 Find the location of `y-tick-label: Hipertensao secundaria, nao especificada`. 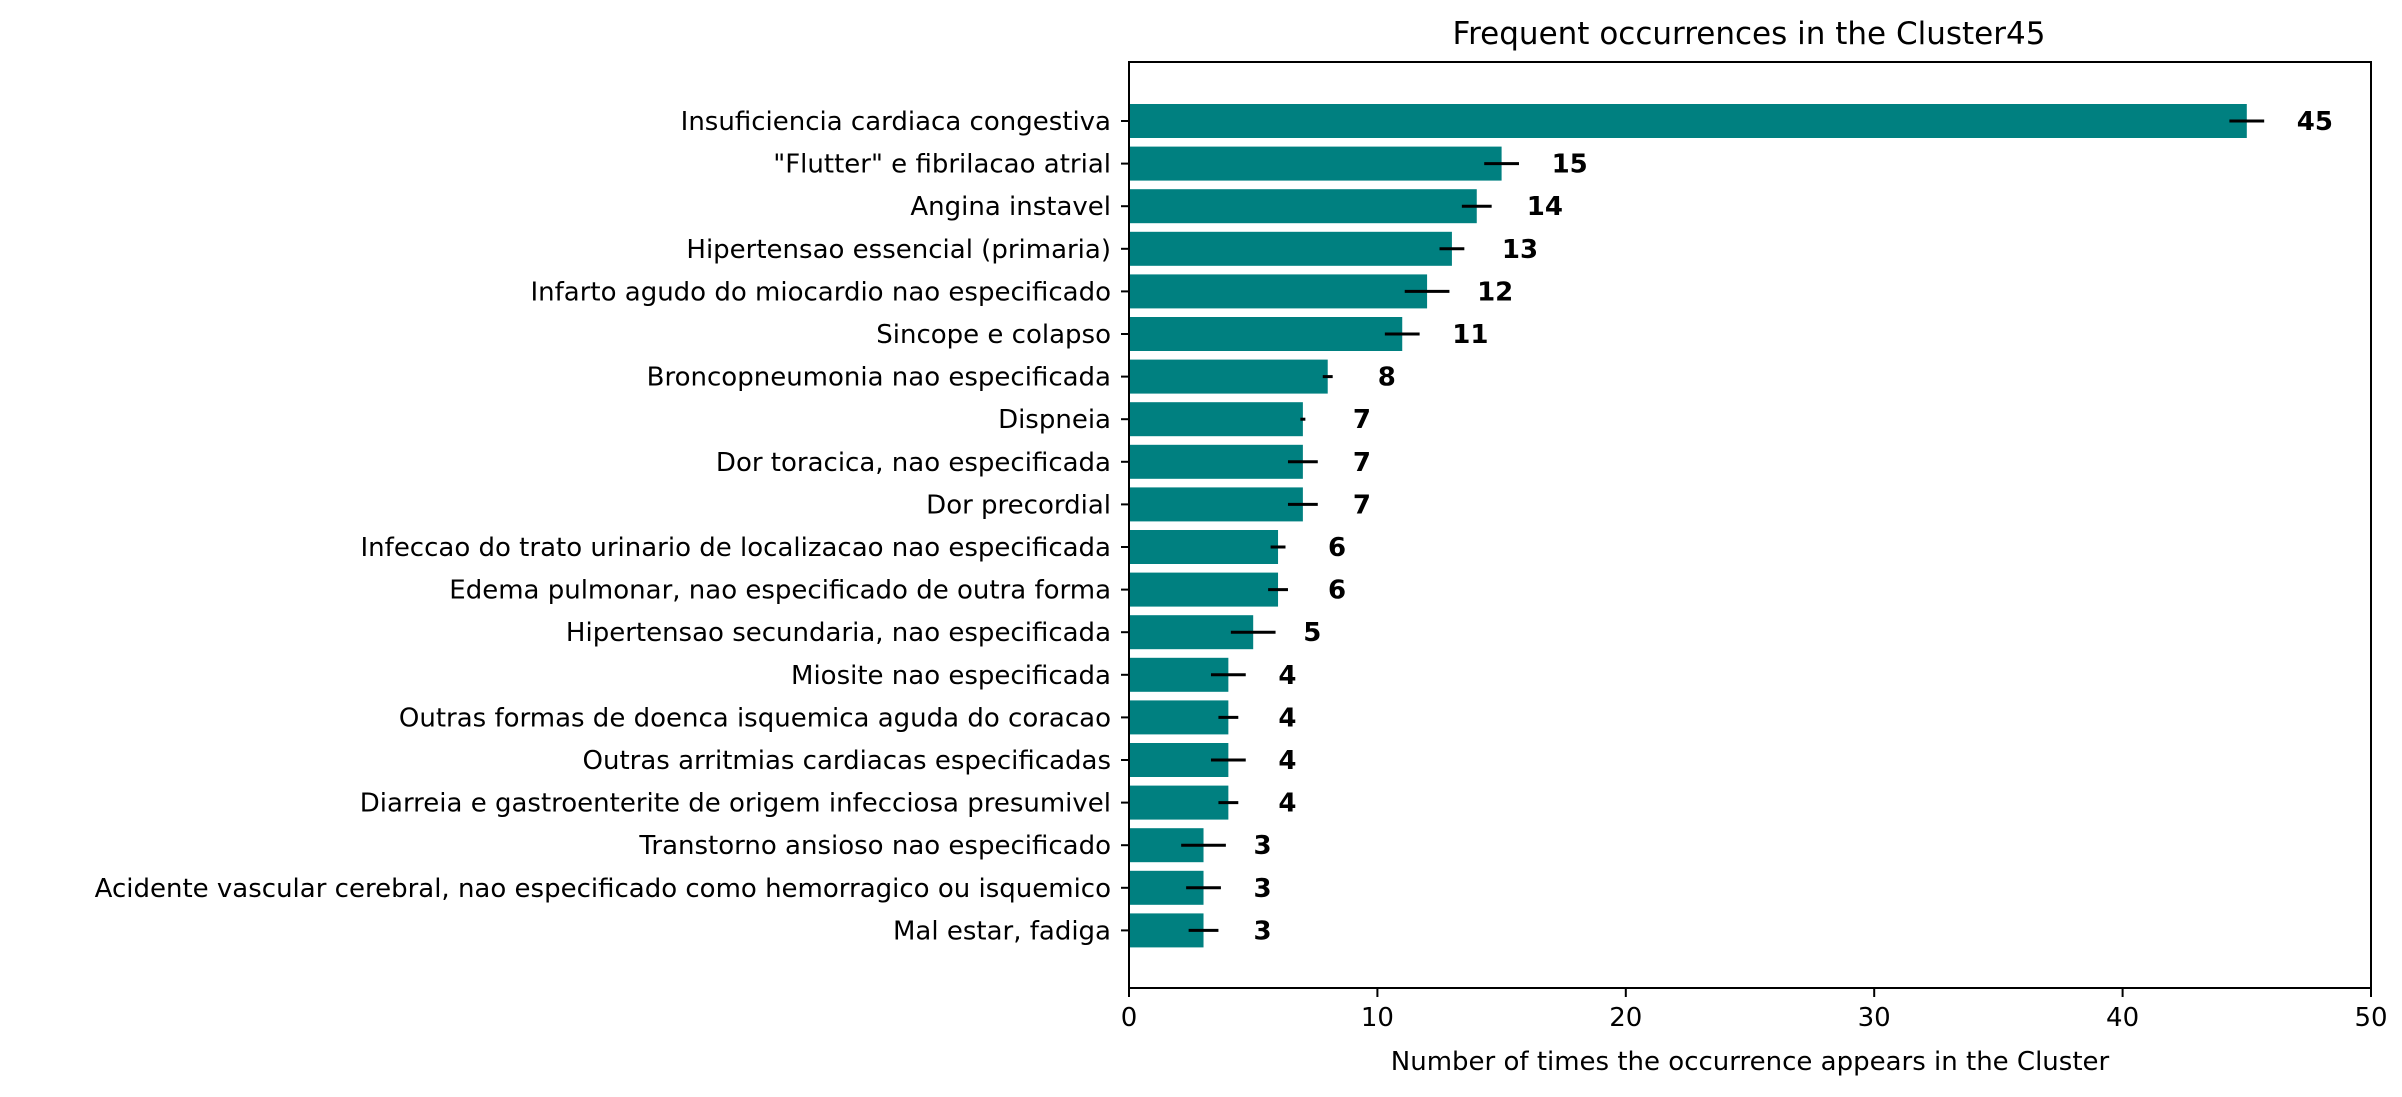

y-tick-label: Hipertensao secundaria, nao especificada is located at coordinates (838, 633).